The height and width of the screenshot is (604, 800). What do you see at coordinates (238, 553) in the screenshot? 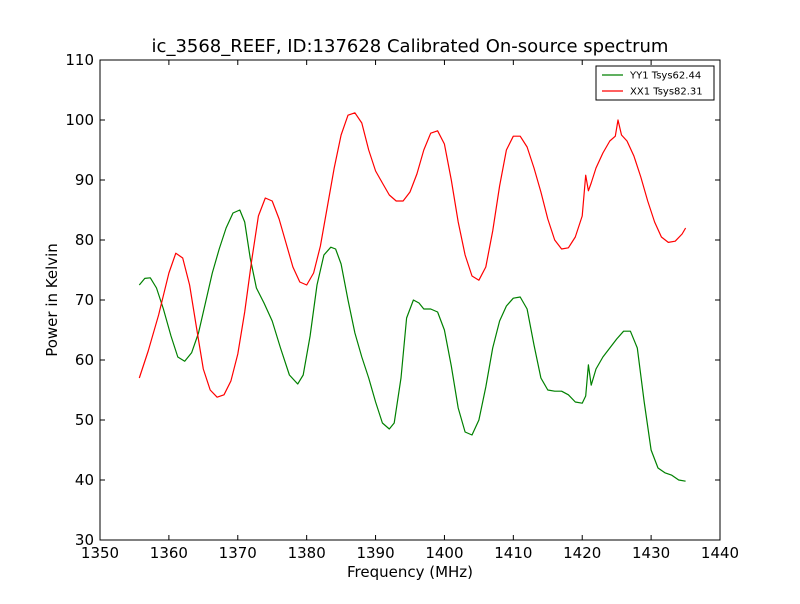
I see `x-tick-label: 1370` at bounding box center [238, 553].